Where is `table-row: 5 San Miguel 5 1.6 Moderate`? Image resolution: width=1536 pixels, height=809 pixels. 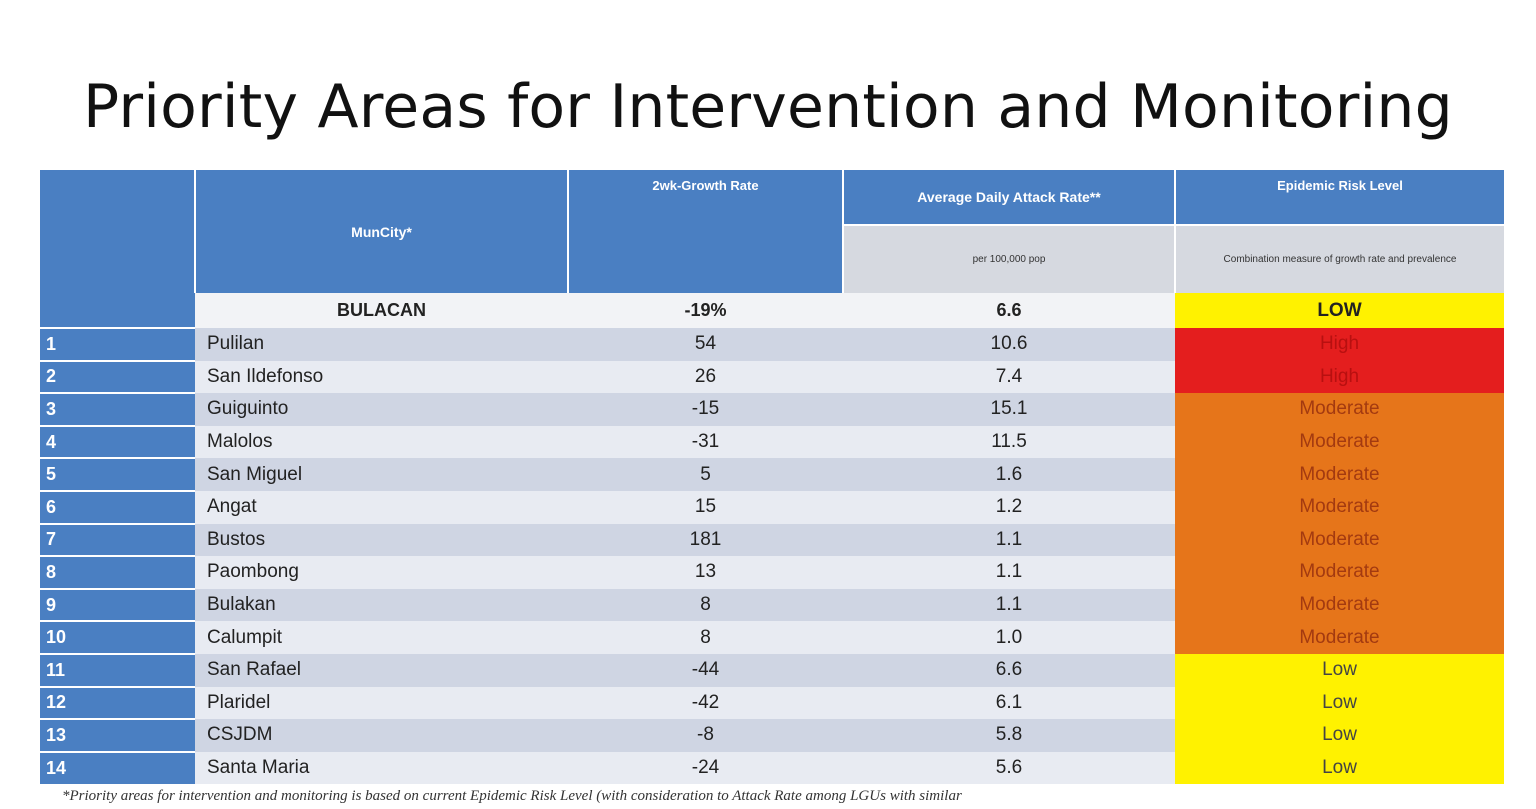 table-row: 5 San Miguel 5 1.6 Moderate is located at coordinates (772, 474).